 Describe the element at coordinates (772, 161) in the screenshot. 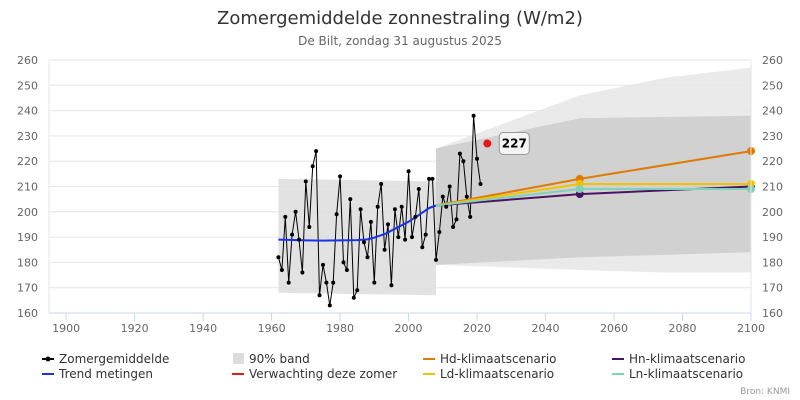

I see `y-tick-label-right: 220` at that location.